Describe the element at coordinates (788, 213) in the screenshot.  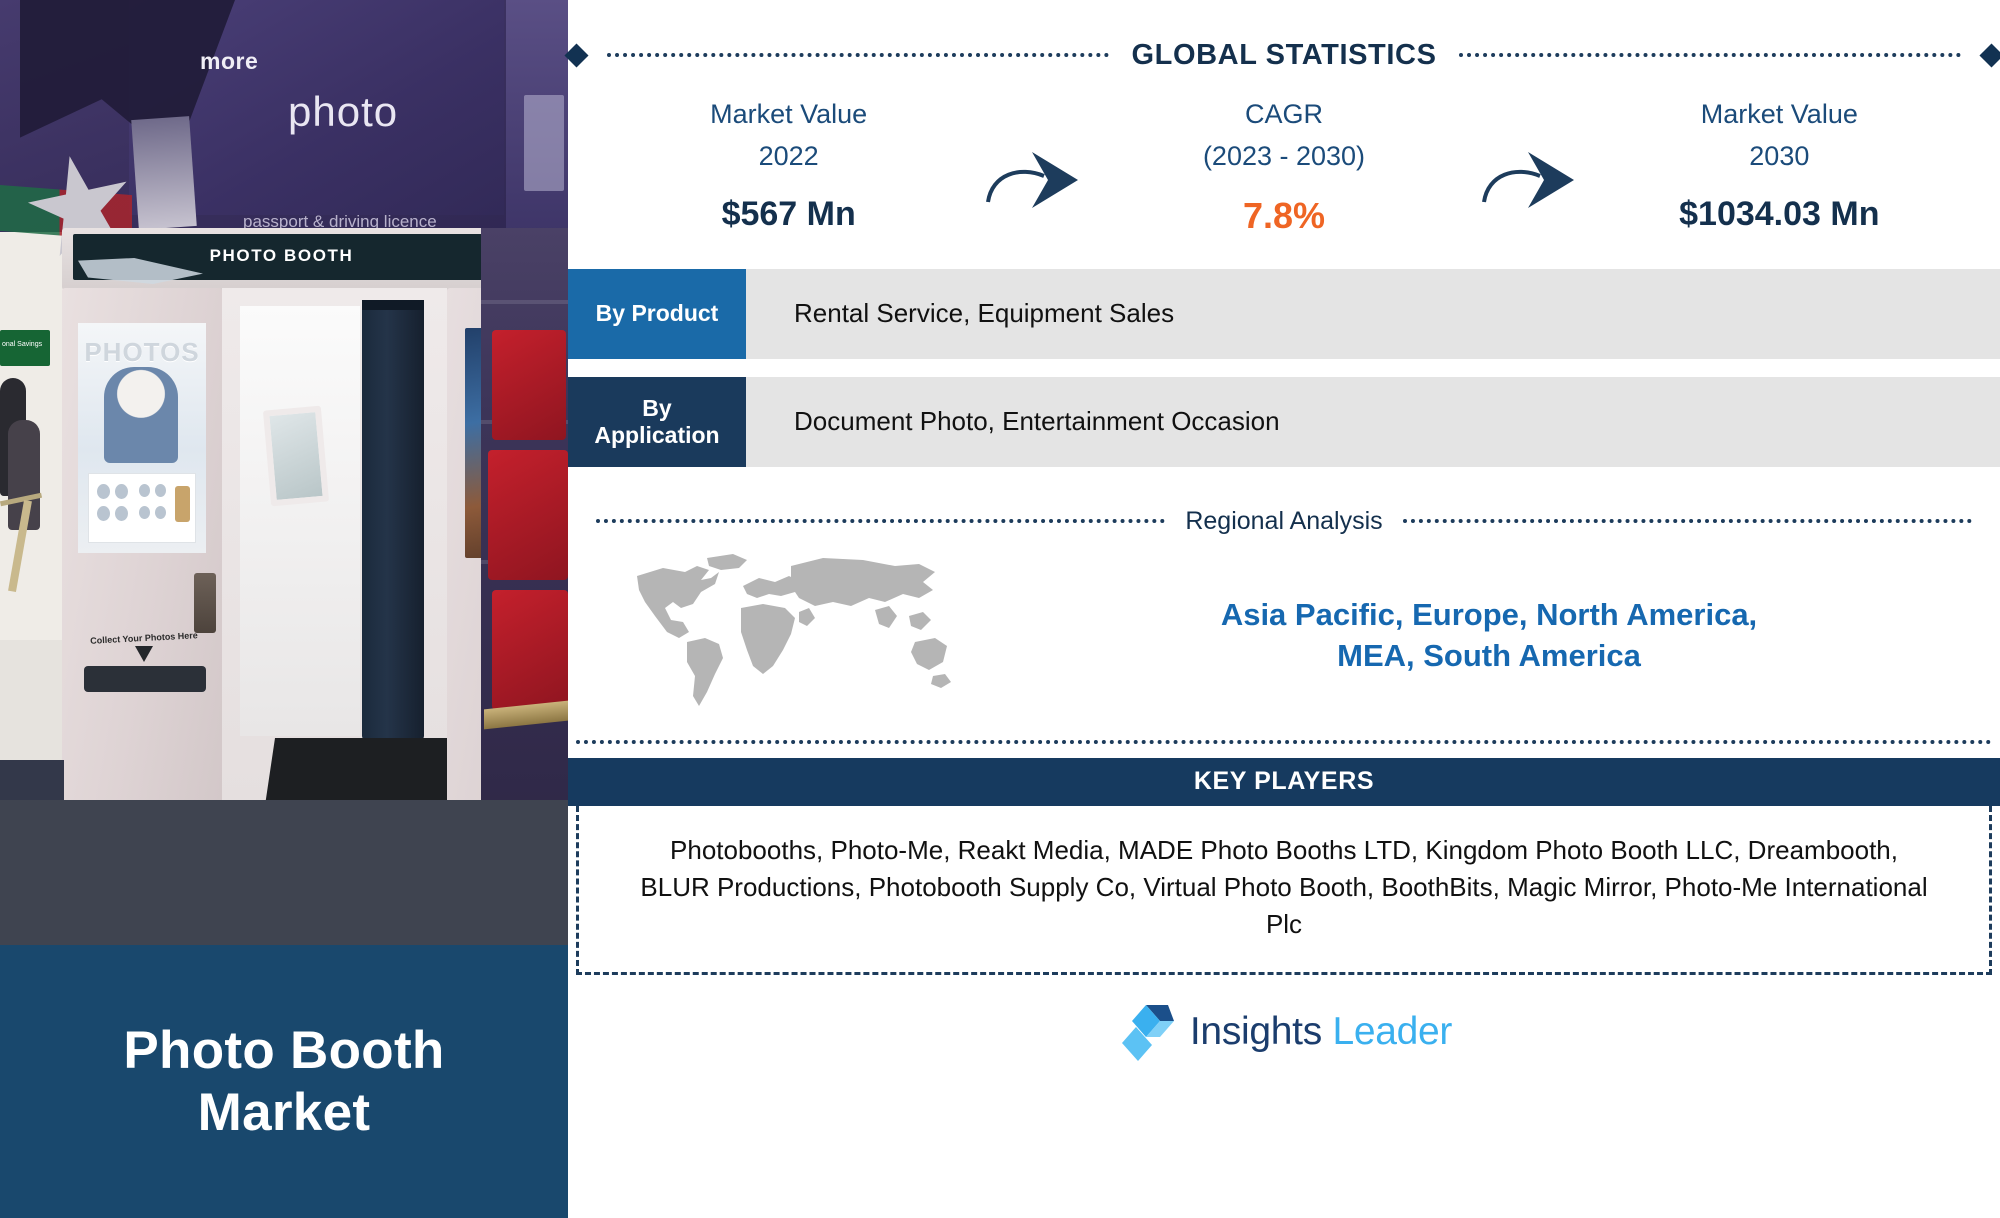
I see `stat-value: $567 Mn` at that location.